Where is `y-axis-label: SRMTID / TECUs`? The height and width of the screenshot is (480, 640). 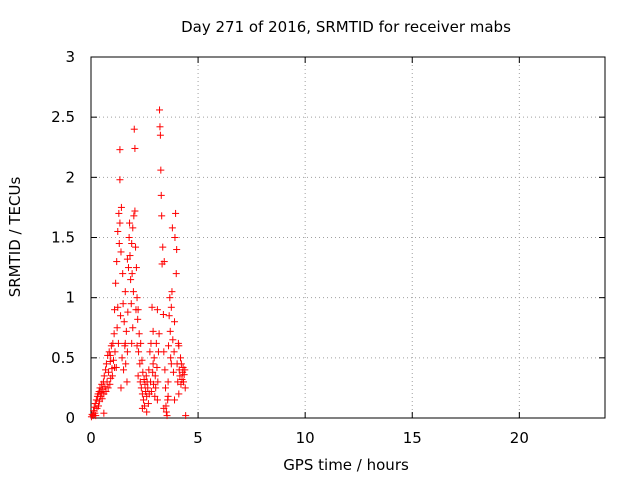
y-axis-label: SRMTID / TECUs is located at coordinates (15, 237).